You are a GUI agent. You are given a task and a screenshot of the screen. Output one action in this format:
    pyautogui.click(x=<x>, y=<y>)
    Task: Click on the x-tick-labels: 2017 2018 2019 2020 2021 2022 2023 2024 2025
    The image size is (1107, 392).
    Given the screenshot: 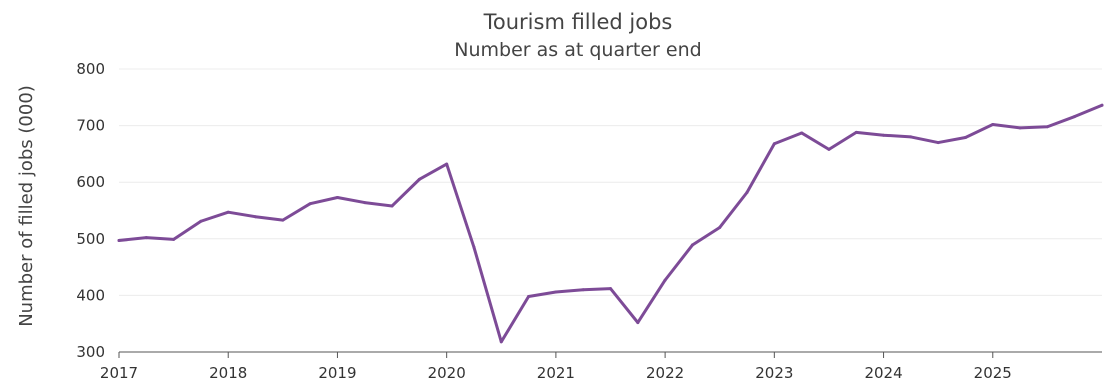 What is the action you would take?
    pyautogui.click(x=556, y=373)
    